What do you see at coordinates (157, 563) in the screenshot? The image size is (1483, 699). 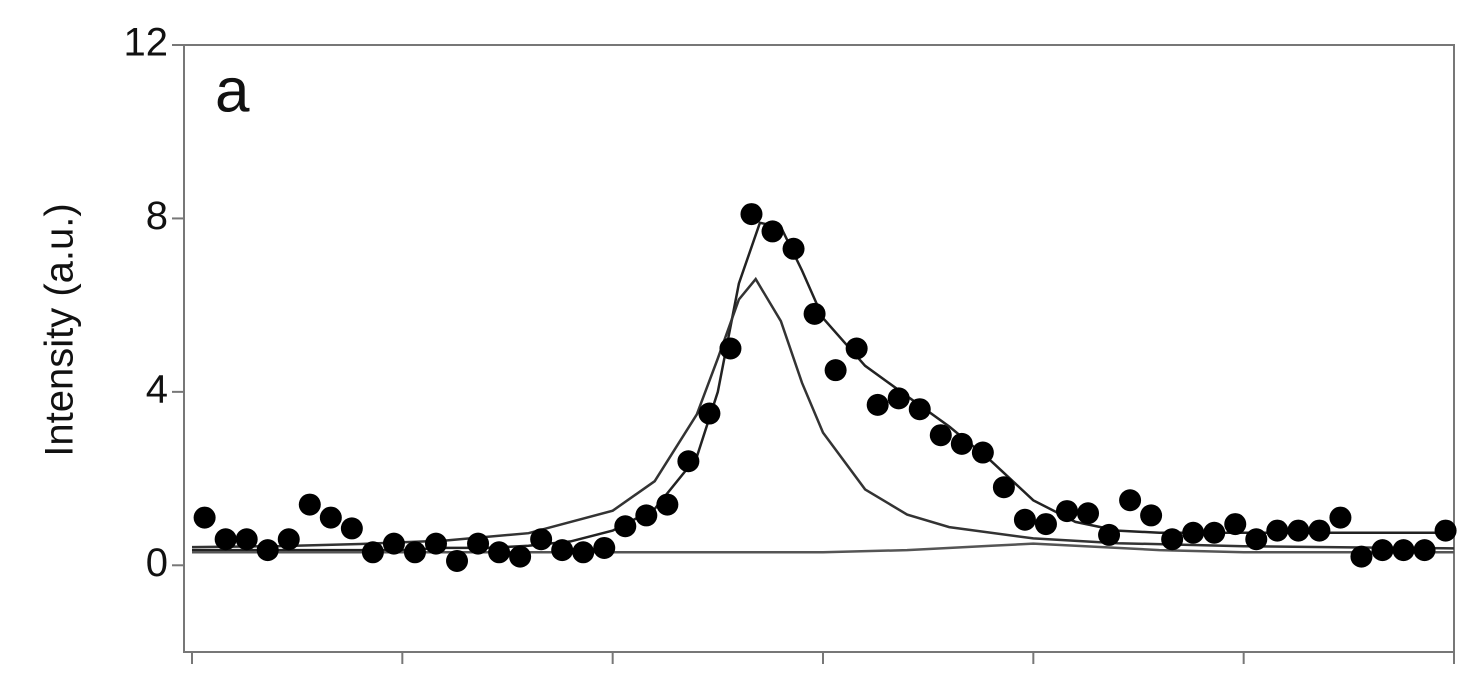 I see `y-tick-label: 0` at bounding box center [157, 563].